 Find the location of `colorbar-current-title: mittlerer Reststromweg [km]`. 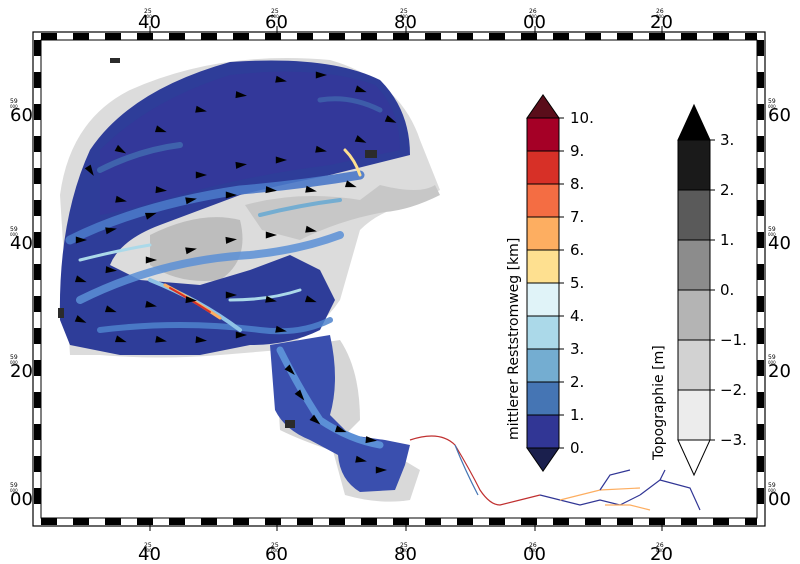

colorbar-current-title: mittlerer Reststromweg [km] is located at coordinates (514, 339).